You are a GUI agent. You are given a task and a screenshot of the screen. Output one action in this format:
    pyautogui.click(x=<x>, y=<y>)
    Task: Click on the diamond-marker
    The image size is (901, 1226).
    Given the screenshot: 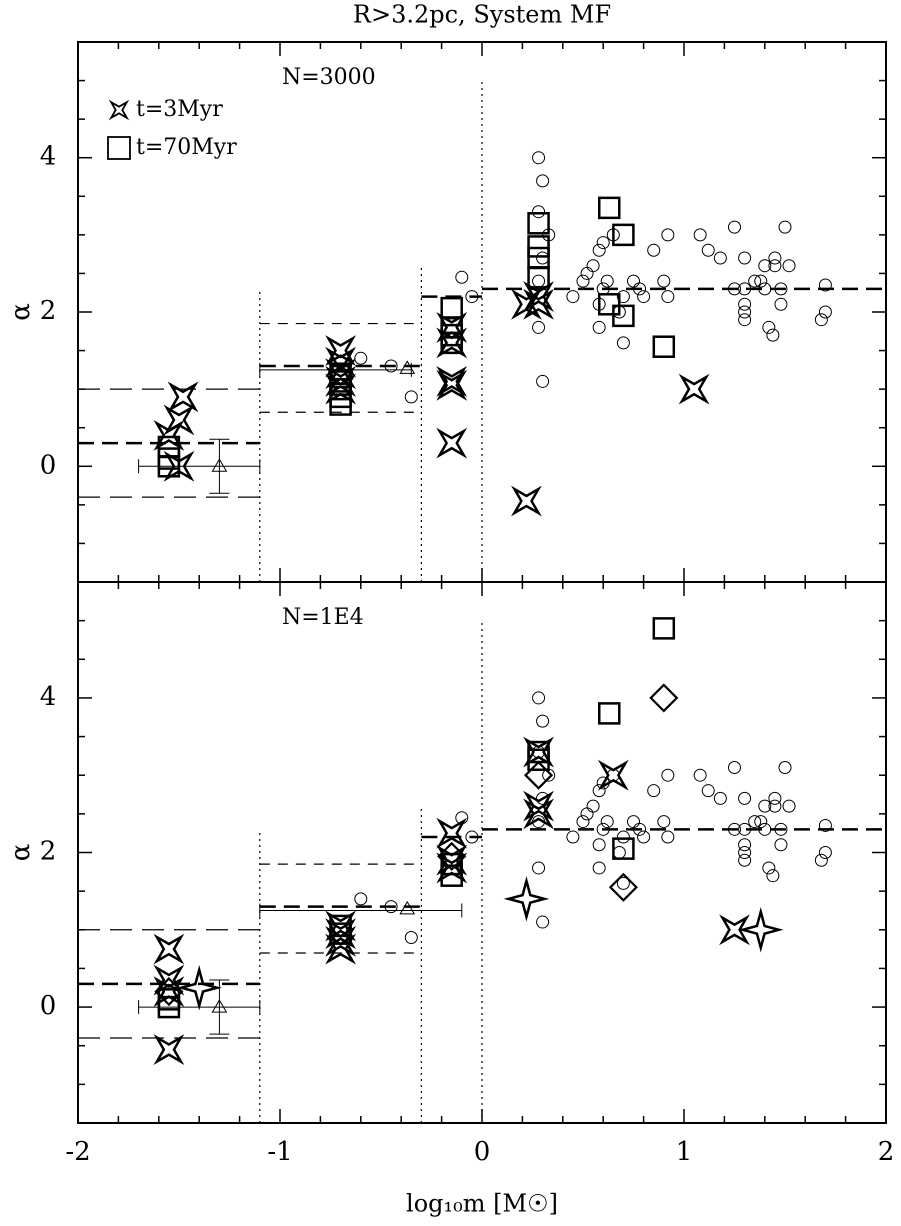 What is the action you would take?
    pyautogui.click(x=169, y=992)
    